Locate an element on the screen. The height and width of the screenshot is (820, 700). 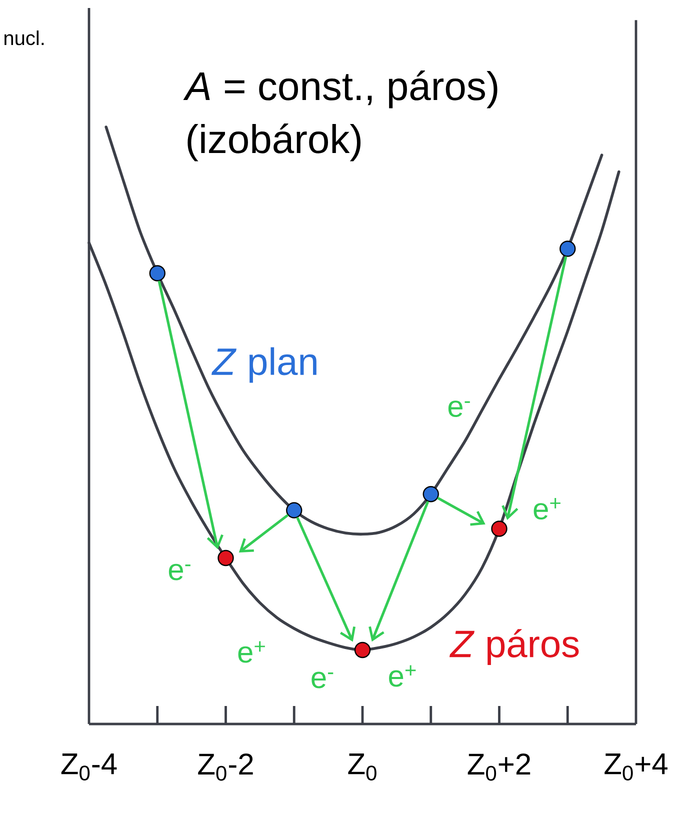
chart-title: A = const., páros) is located at coordinates (340, 89).